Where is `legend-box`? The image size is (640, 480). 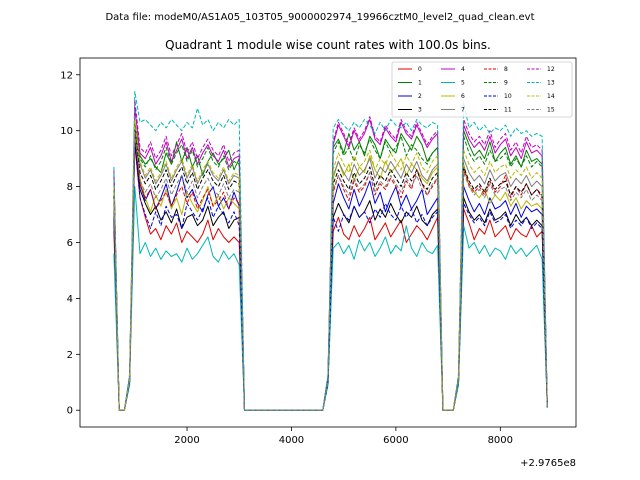 legend-box is located at coordinates (482, 89).